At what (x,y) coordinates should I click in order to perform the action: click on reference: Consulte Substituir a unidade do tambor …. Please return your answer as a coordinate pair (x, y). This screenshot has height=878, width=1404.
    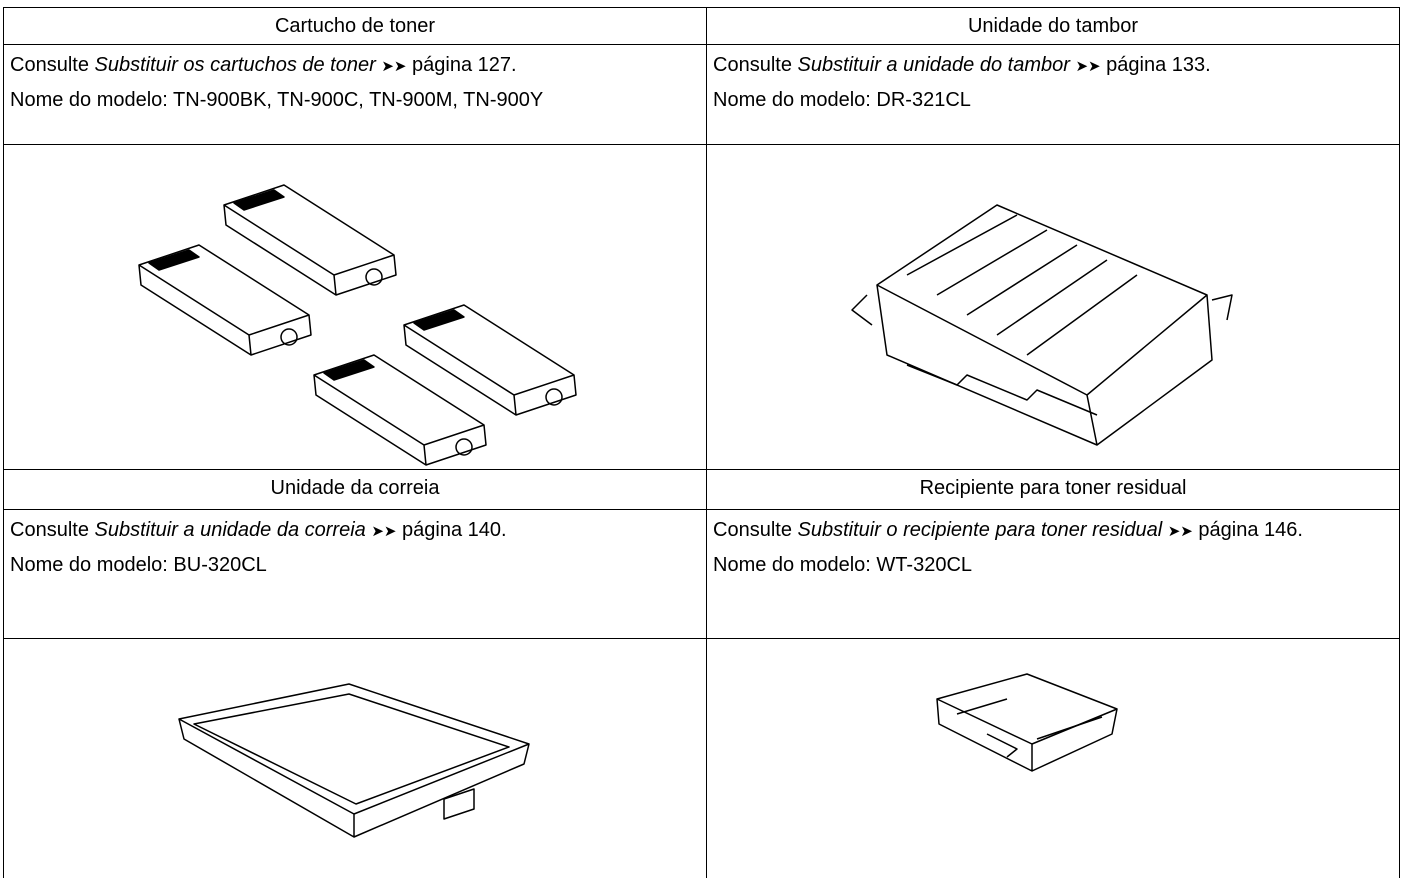
    Looking at the image, I should click on (1053, 65).